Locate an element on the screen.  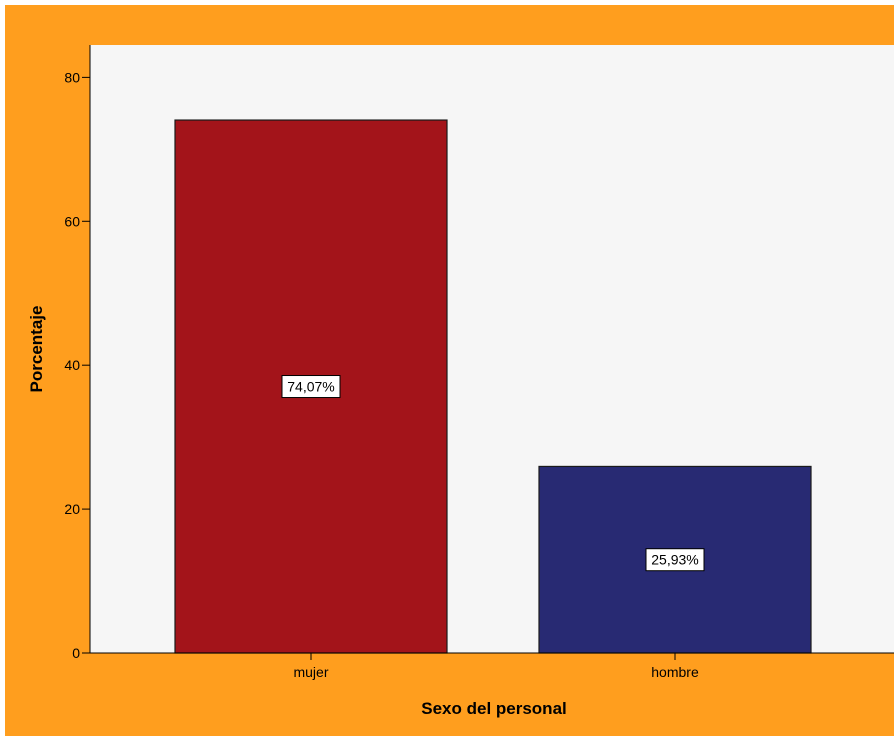
x-tick-label: mujer is located at coordinates (310, 672).